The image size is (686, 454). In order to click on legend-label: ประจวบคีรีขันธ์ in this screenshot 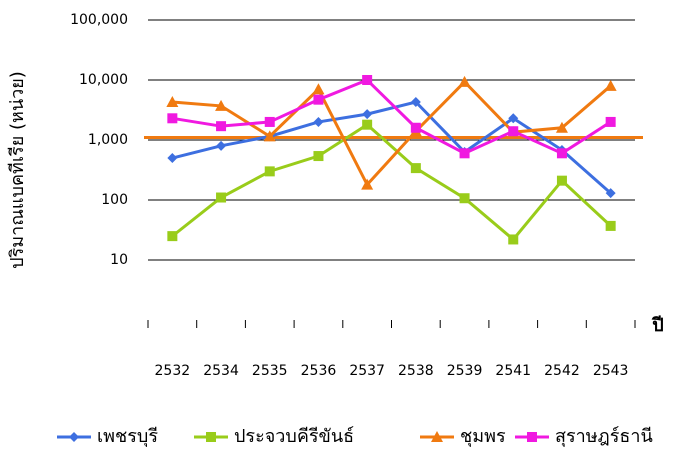, I will do `click(294, 436)`.